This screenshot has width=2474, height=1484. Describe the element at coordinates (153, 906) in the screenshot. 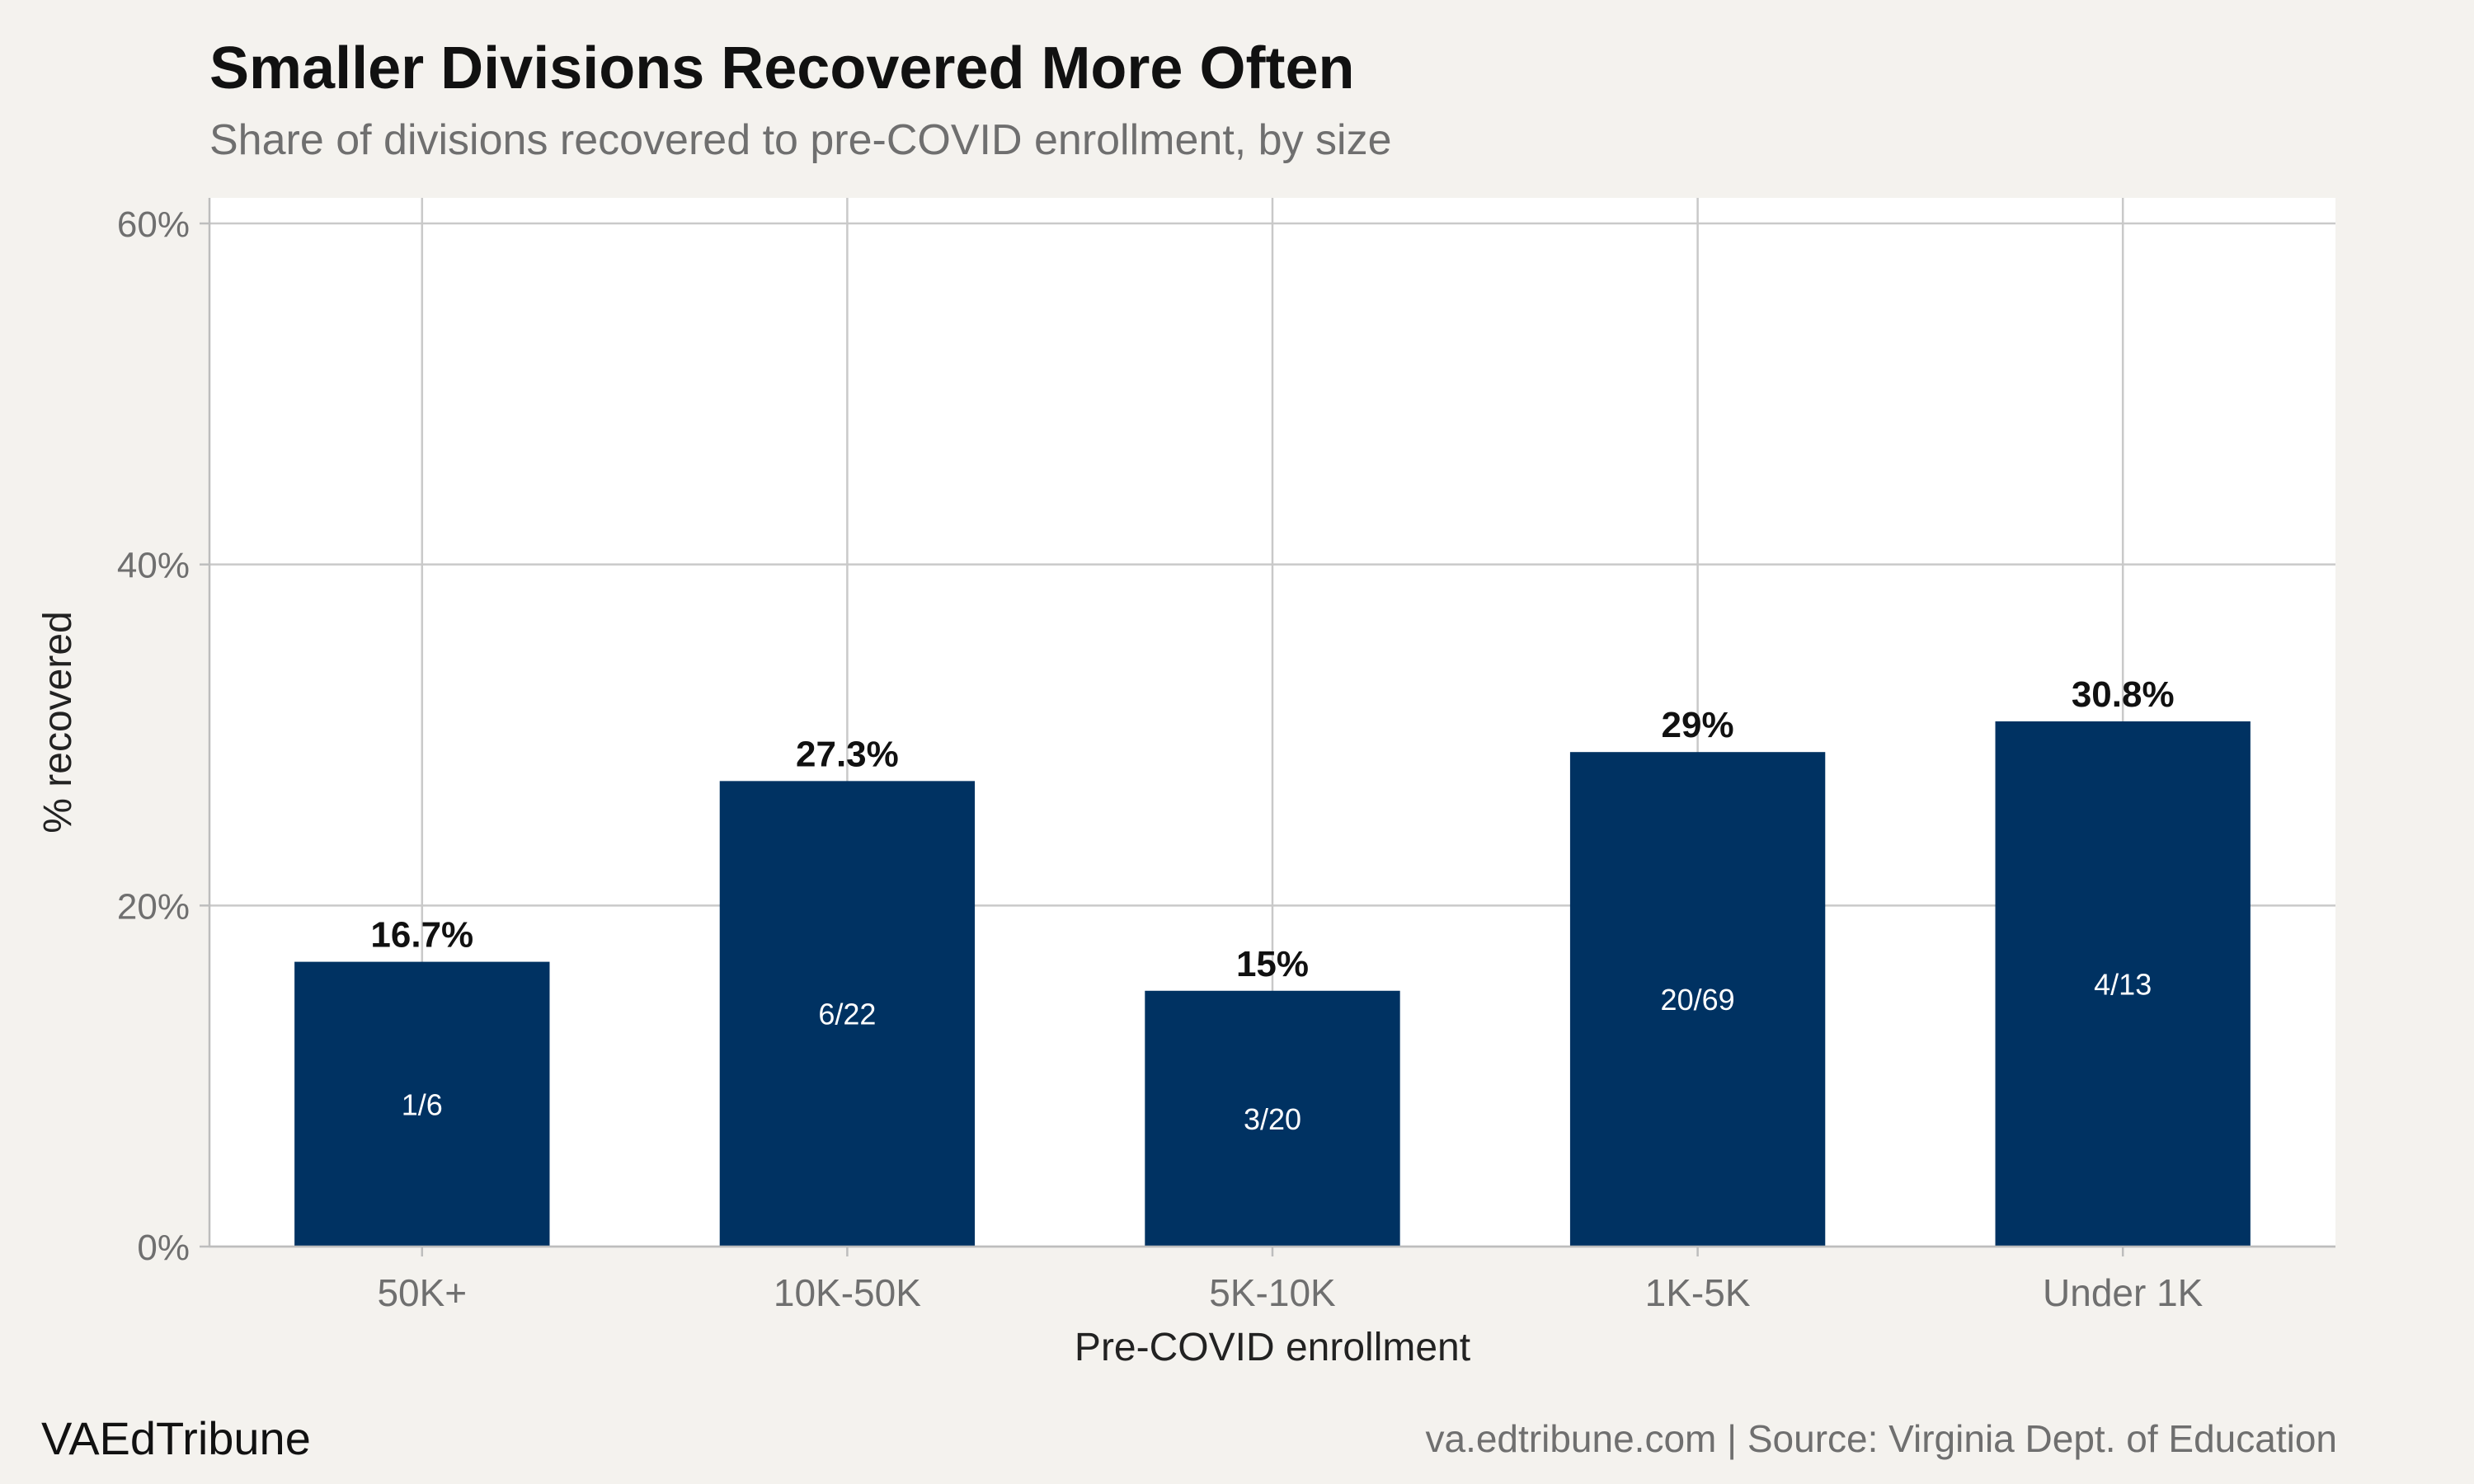

I see `y-tick-label: 20%` at that location.